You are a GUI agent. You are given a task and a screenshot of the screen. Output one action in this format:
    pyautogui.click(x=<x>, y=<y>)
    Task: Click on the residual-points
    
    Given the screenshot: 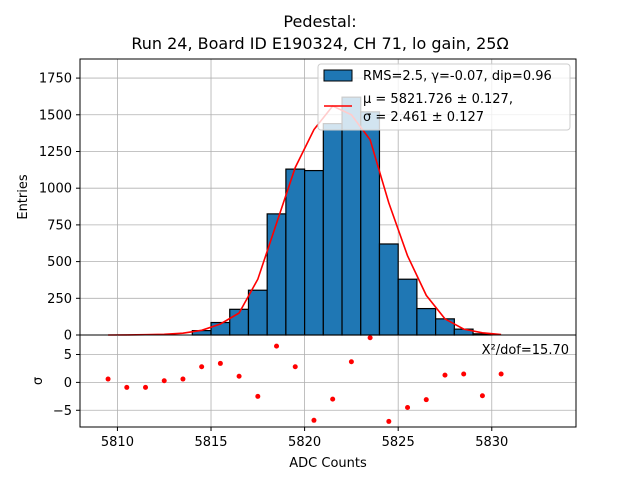 What is the action you would take?
    pyautogui.click(x=304, y=379)
    